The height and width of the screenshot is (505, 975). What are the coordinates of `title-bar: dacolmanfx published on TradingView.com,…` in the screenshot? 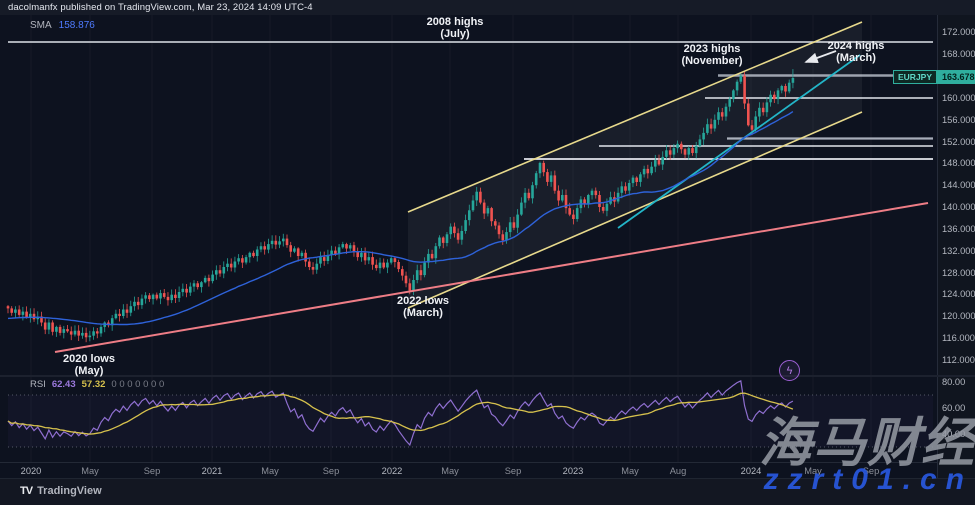 It's located at (487, 7).